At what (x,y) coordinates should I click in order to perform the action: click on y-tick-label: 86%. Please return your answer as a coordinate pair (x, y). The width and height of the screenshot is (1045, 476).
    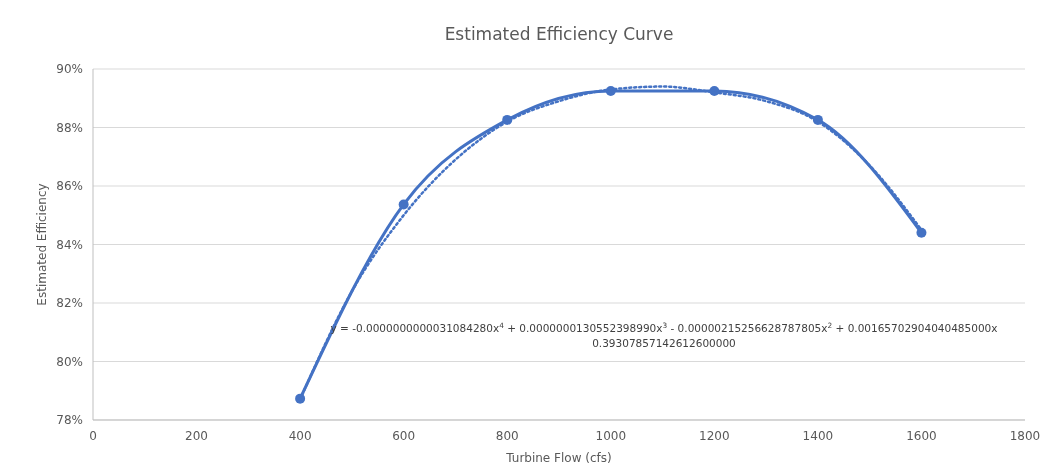
    Looking at the image, I should click on (69, 186).